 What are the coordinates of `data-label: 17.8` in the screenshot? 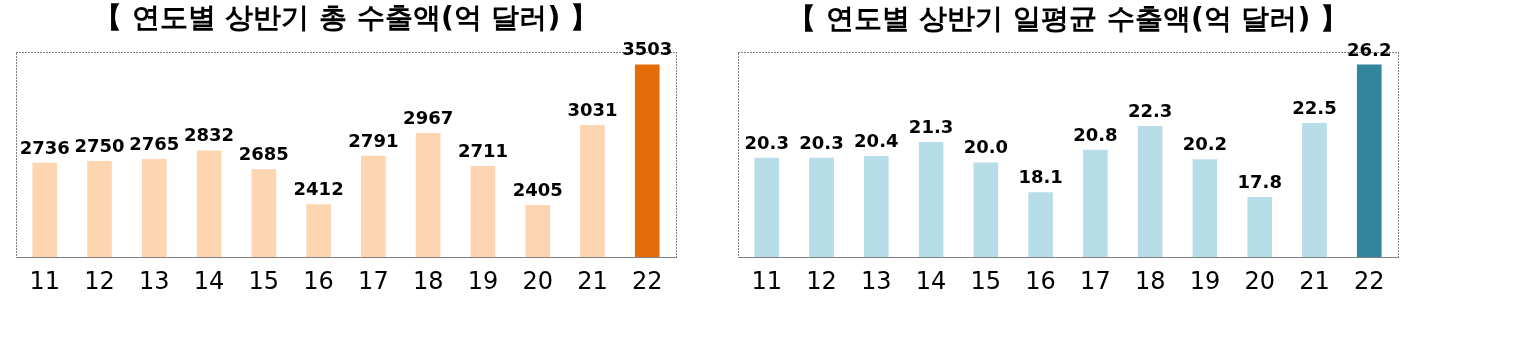 It's located at (1259, 182).